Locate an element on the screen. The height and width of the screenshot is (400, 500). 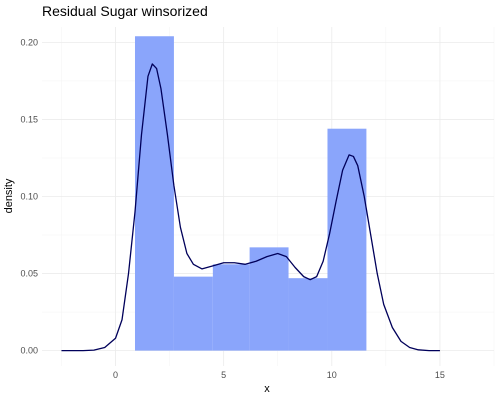
y-tick-label: 0.10 is located at coordinates (29, 197).